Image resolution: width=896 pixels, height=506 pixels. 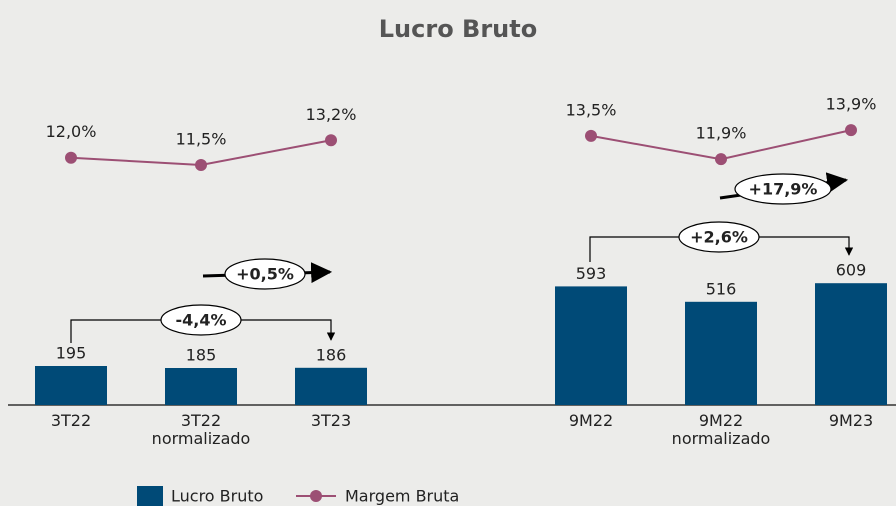 I want to click on annotation: -4,4%, so click(x=200, y=320).